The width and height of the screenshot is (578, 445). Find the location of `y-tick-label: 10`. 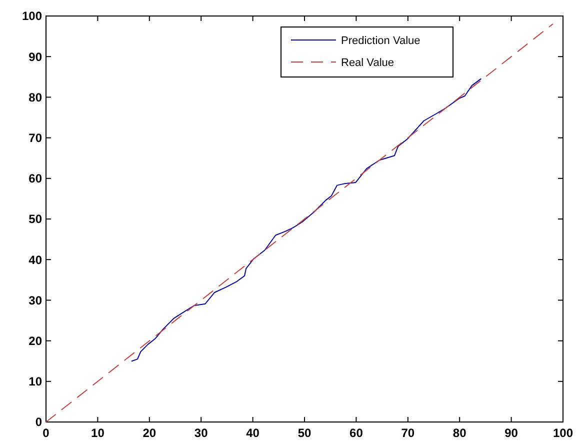

y-tick-label: 10 is located at coordinates (35, 381).